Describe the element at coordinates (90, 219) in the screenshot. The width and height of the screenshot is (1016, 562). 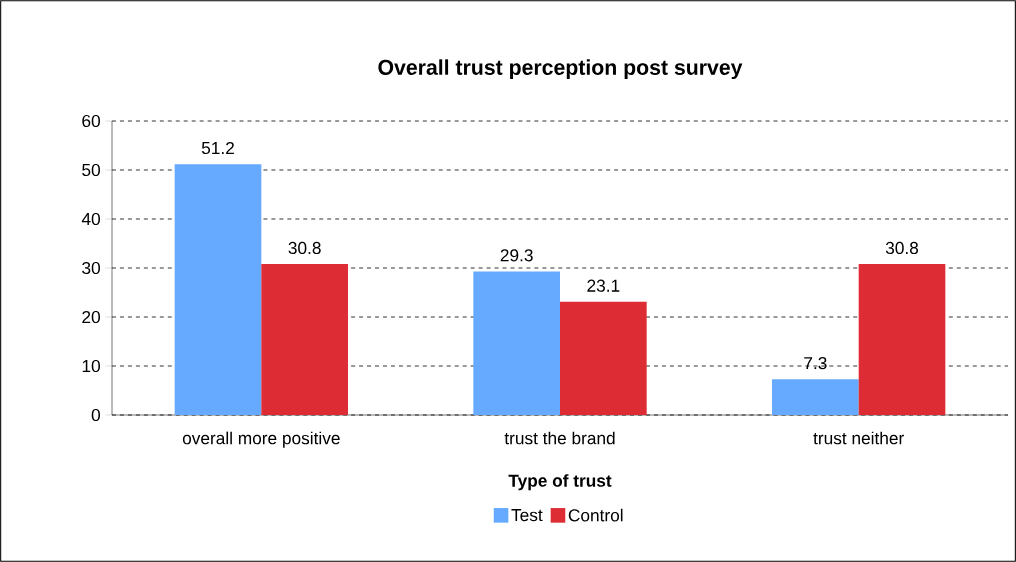
I see `y-tick-label: 40` at that location.